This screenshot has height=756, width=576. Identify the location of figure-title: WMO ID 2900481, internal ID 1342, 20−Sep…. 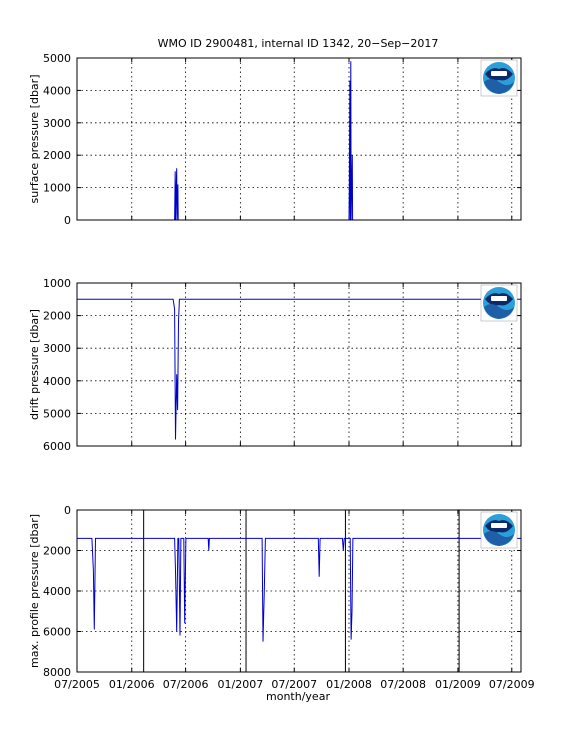
(298, 43).